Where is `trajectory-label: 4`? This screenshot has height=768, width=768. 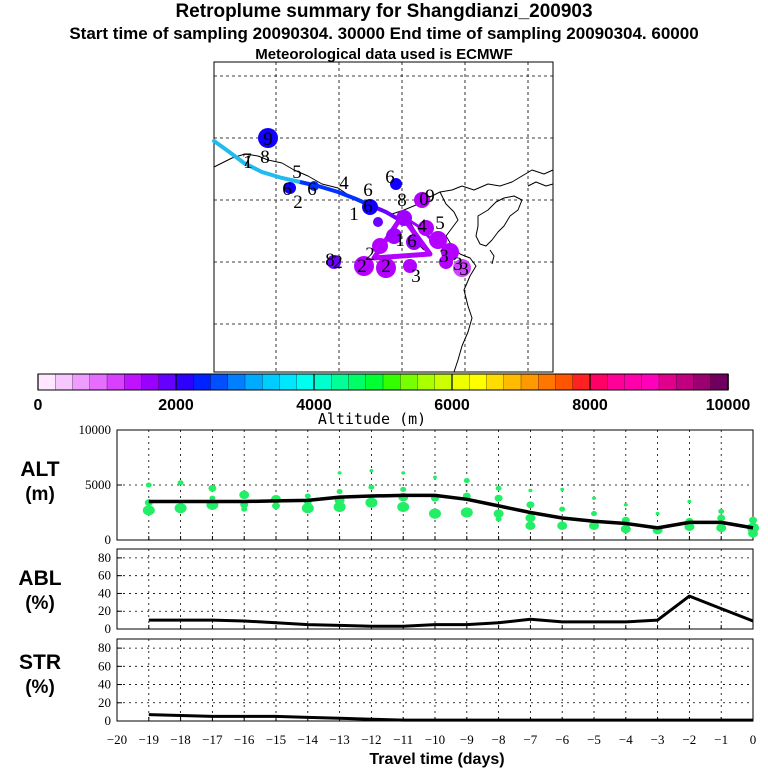
trajectory-label: 4 is located at coordinates (344, 183).